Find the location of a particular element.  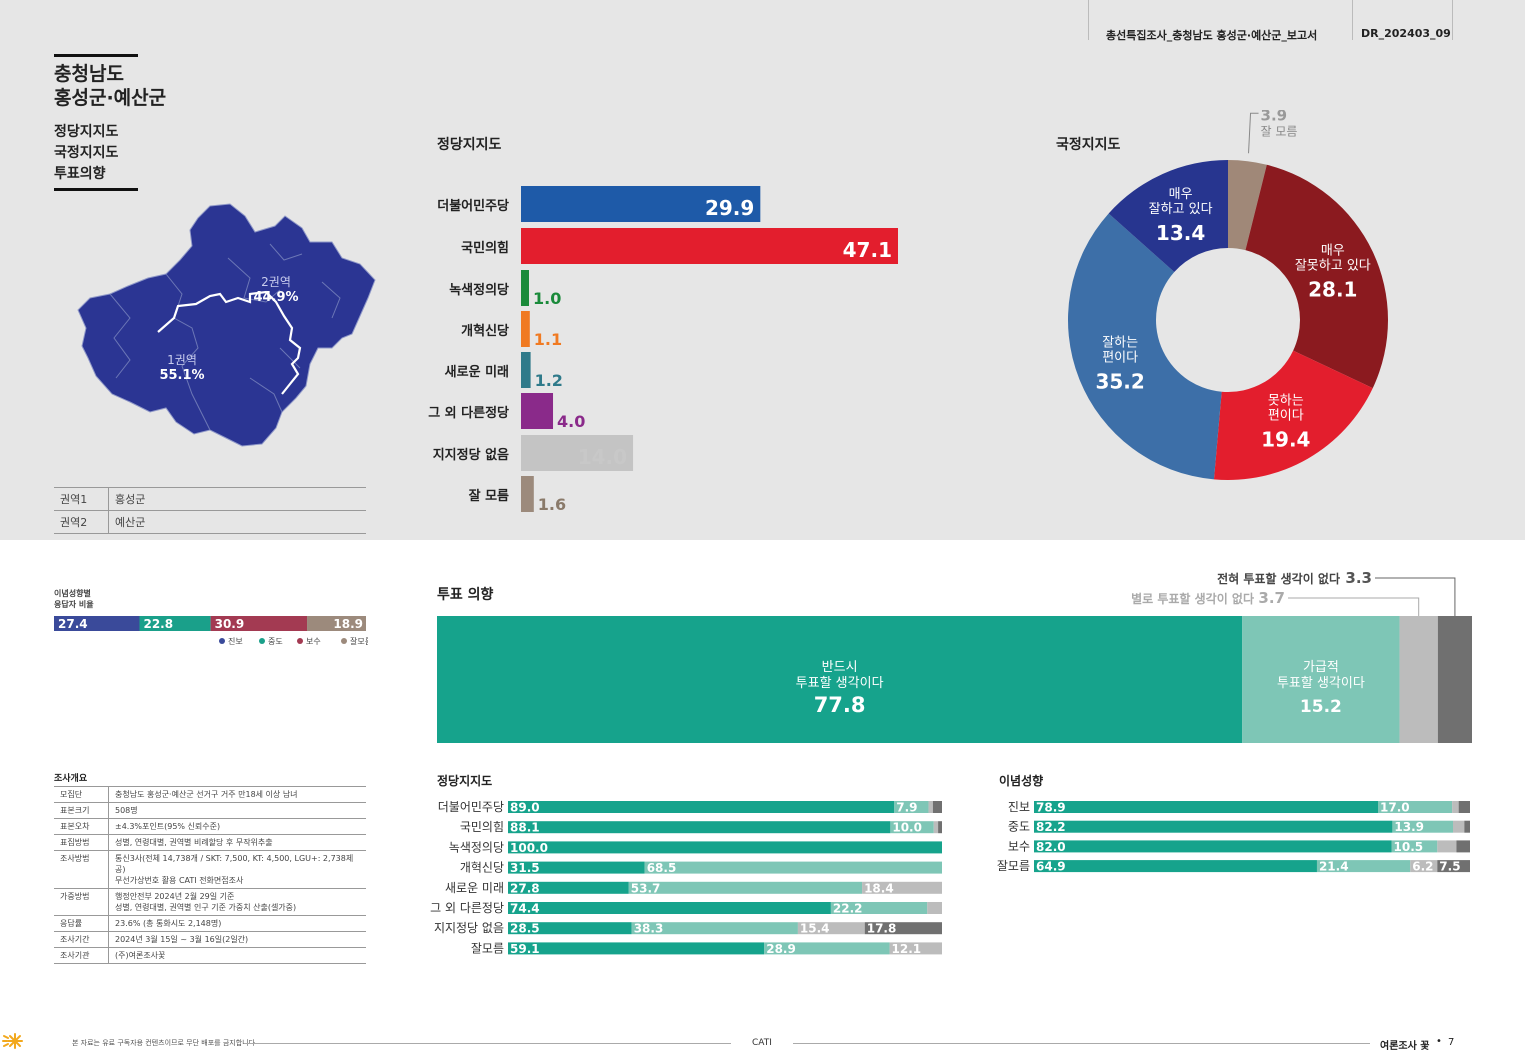

map-internal-borders is located at coordinates (225, 337).